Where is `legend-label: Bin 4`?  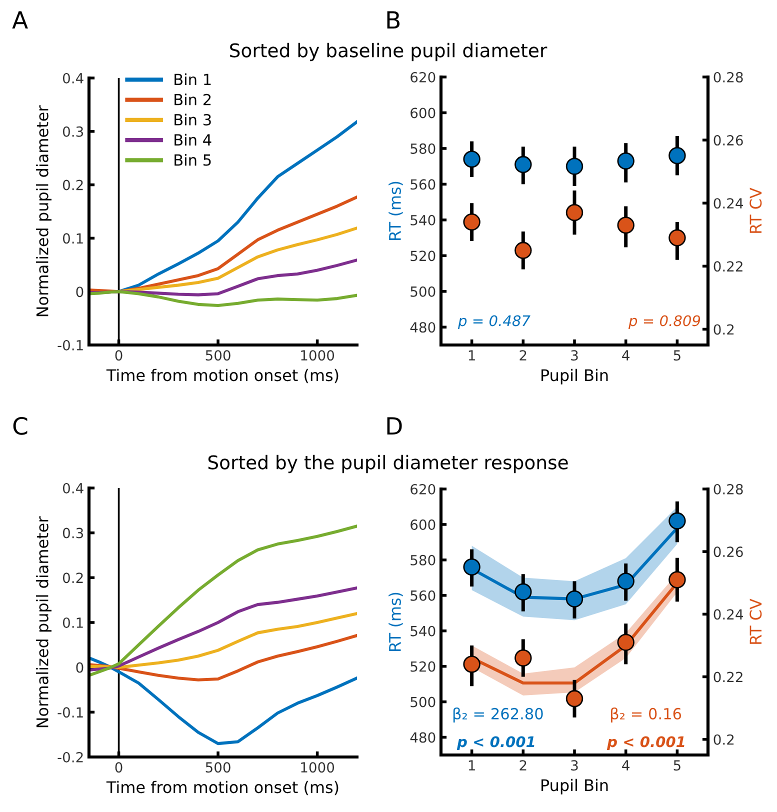
legend-label: Bin 4 is located at coordinates (193, 140).